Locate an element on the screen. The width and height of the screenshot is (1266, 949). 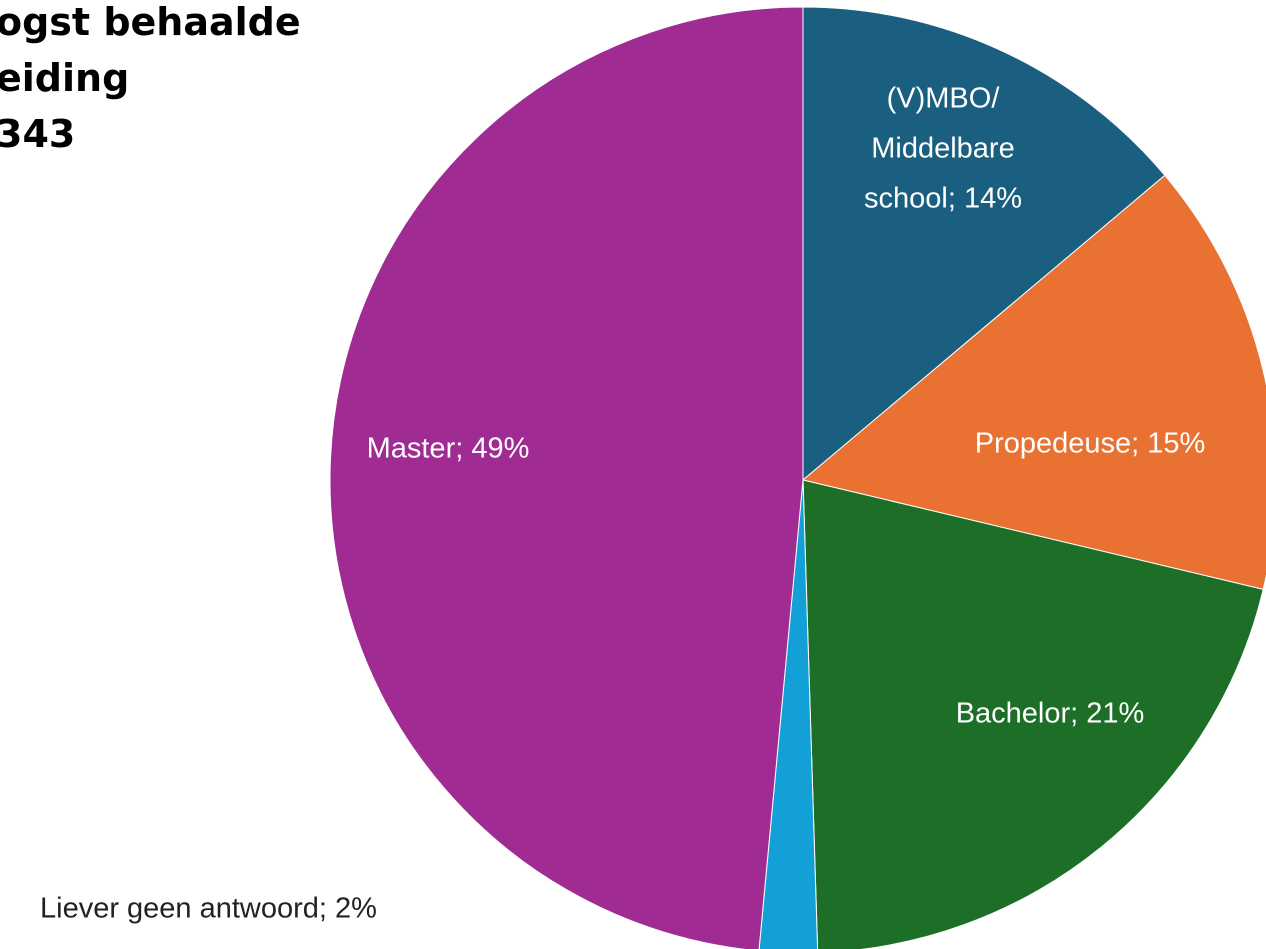
slice-label: Master; 49% is located at coordinates (448, 449).